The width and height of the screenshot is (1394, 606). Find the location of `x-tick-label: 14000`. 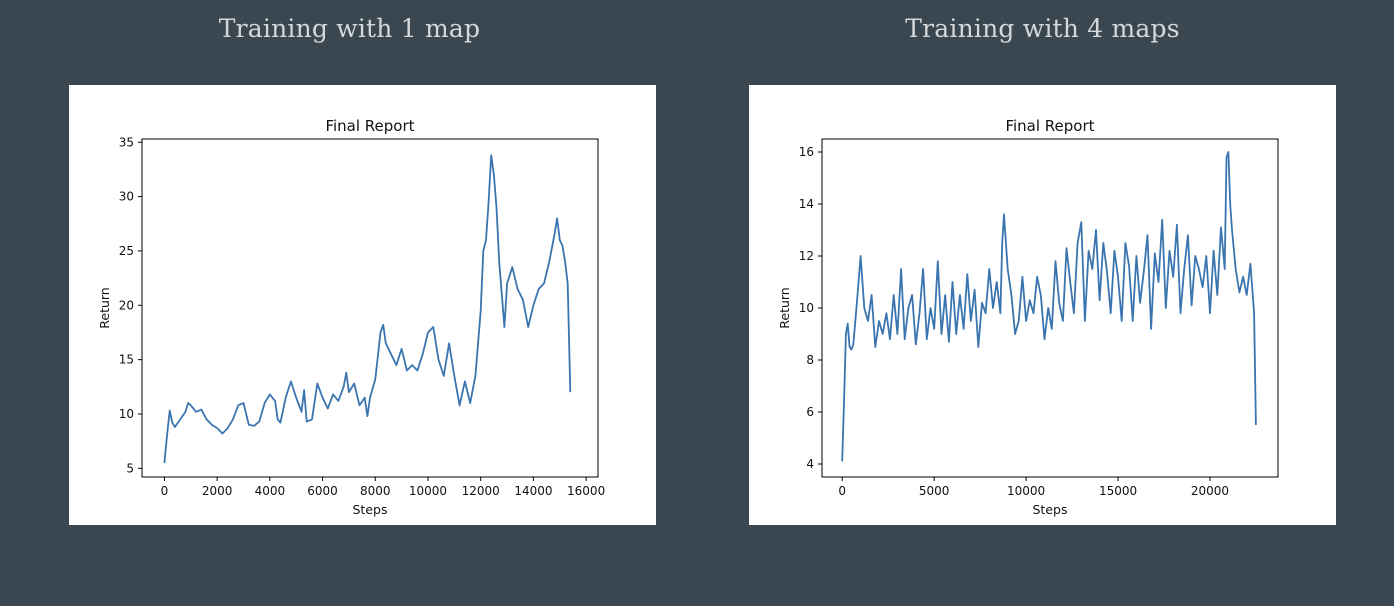

x-tick-label: 14000 is located at coordinates (533, 491).